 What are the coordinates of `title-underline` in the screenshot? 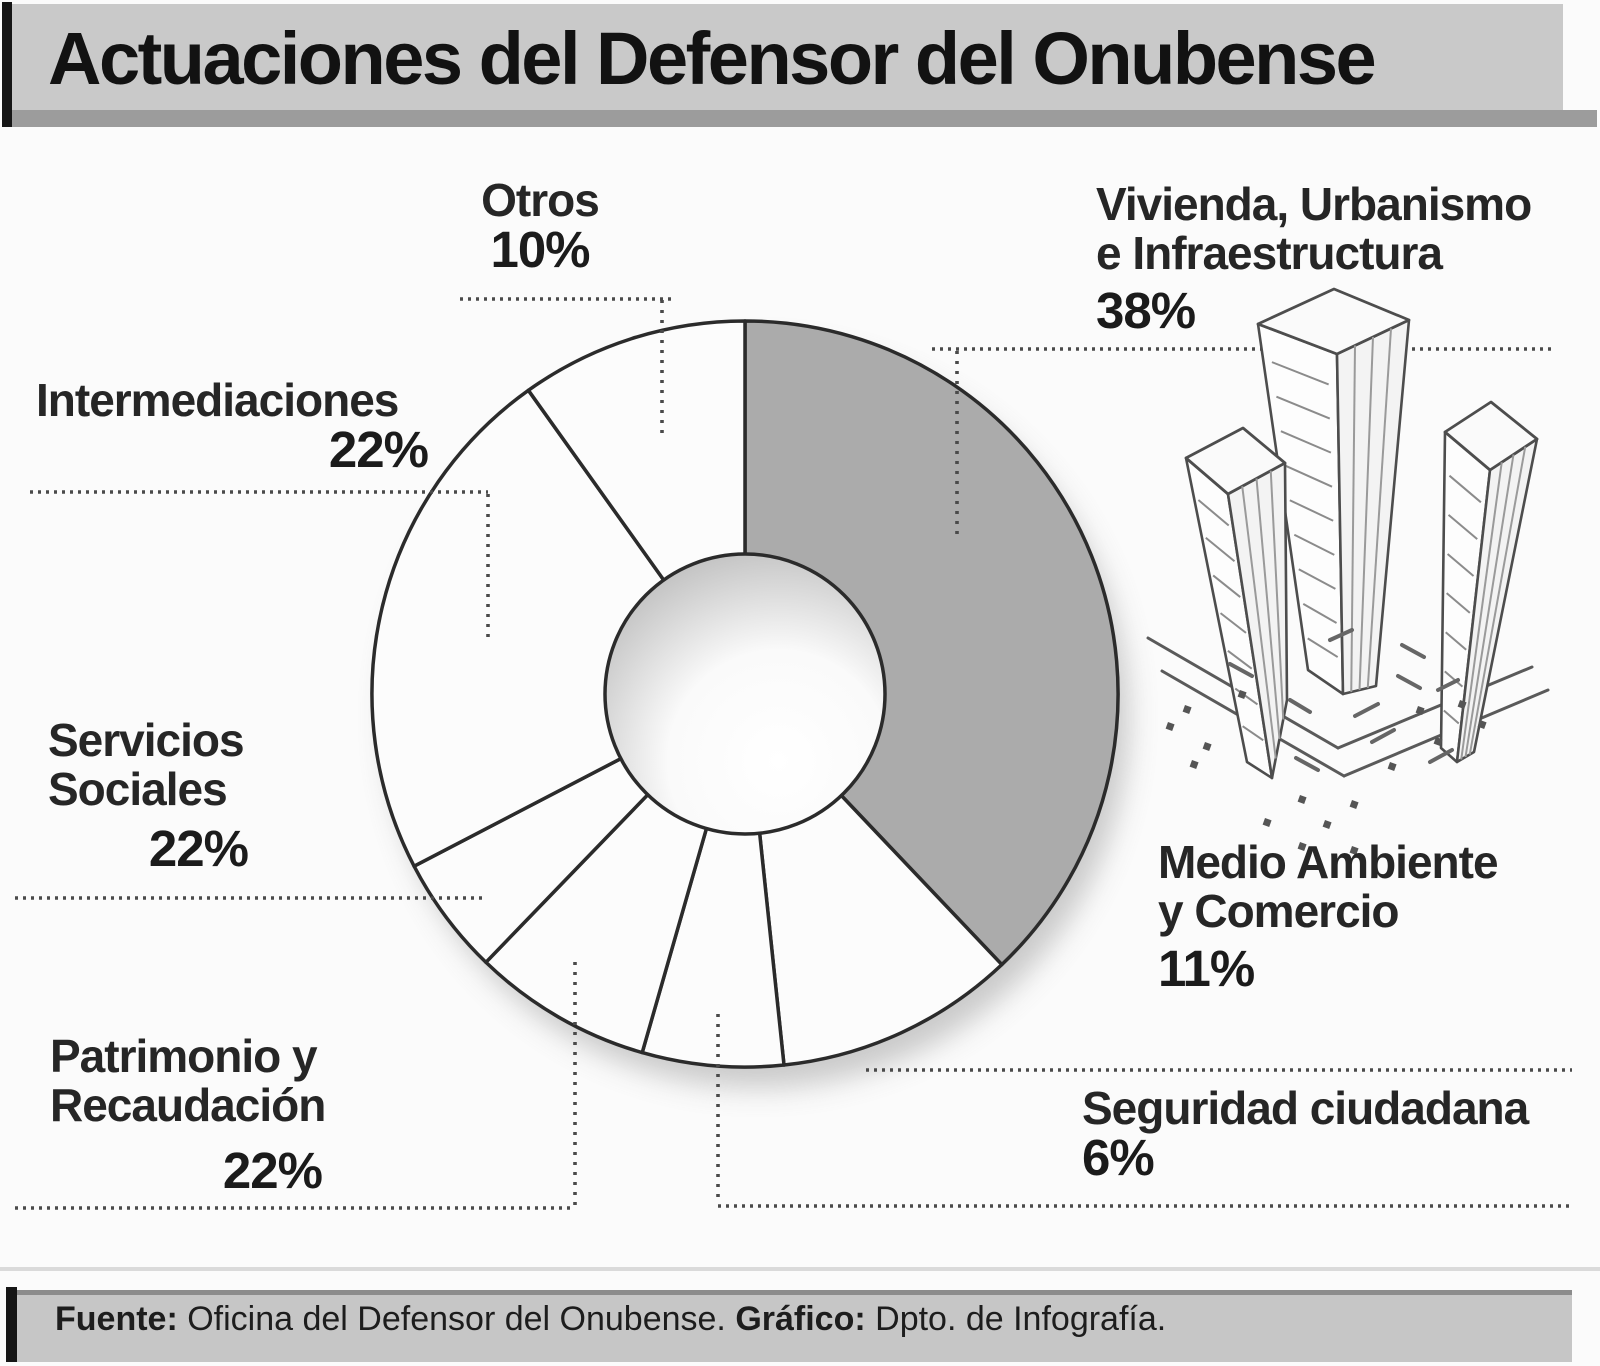 It's located at (804, 118).